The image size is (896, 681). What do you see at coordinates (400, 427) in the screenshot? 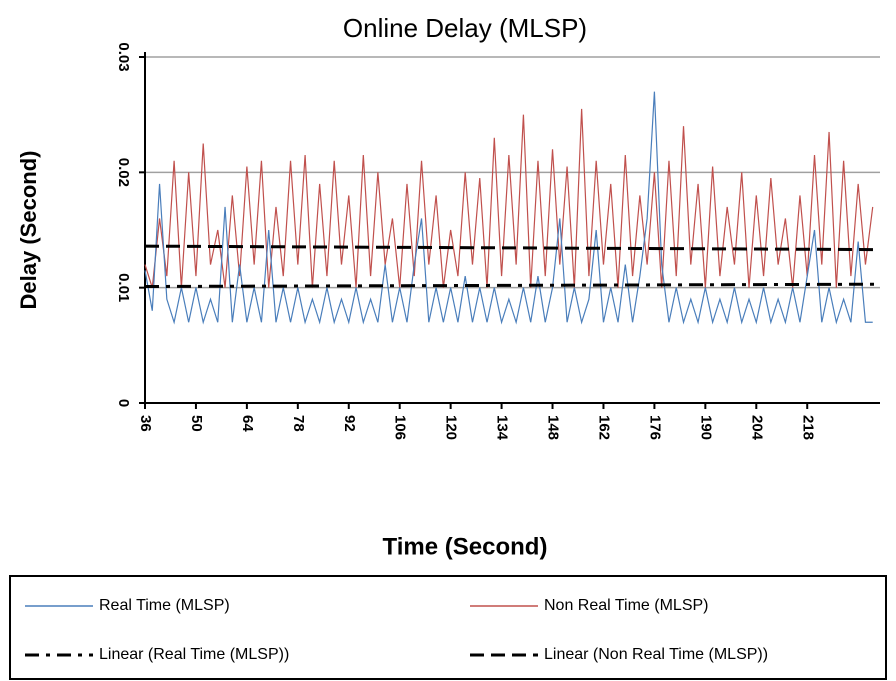
I see `x-tick-label: 106` at bounding box center [400, 427].